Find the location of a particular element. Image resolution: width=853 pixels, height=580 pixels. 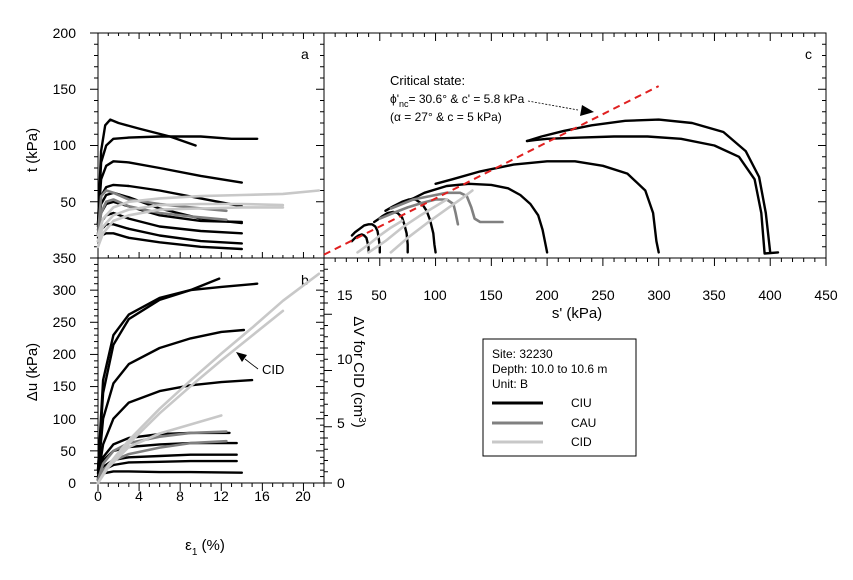

panel-a-y-axis-title: t (kPa) is located at coordinates (32, 150).